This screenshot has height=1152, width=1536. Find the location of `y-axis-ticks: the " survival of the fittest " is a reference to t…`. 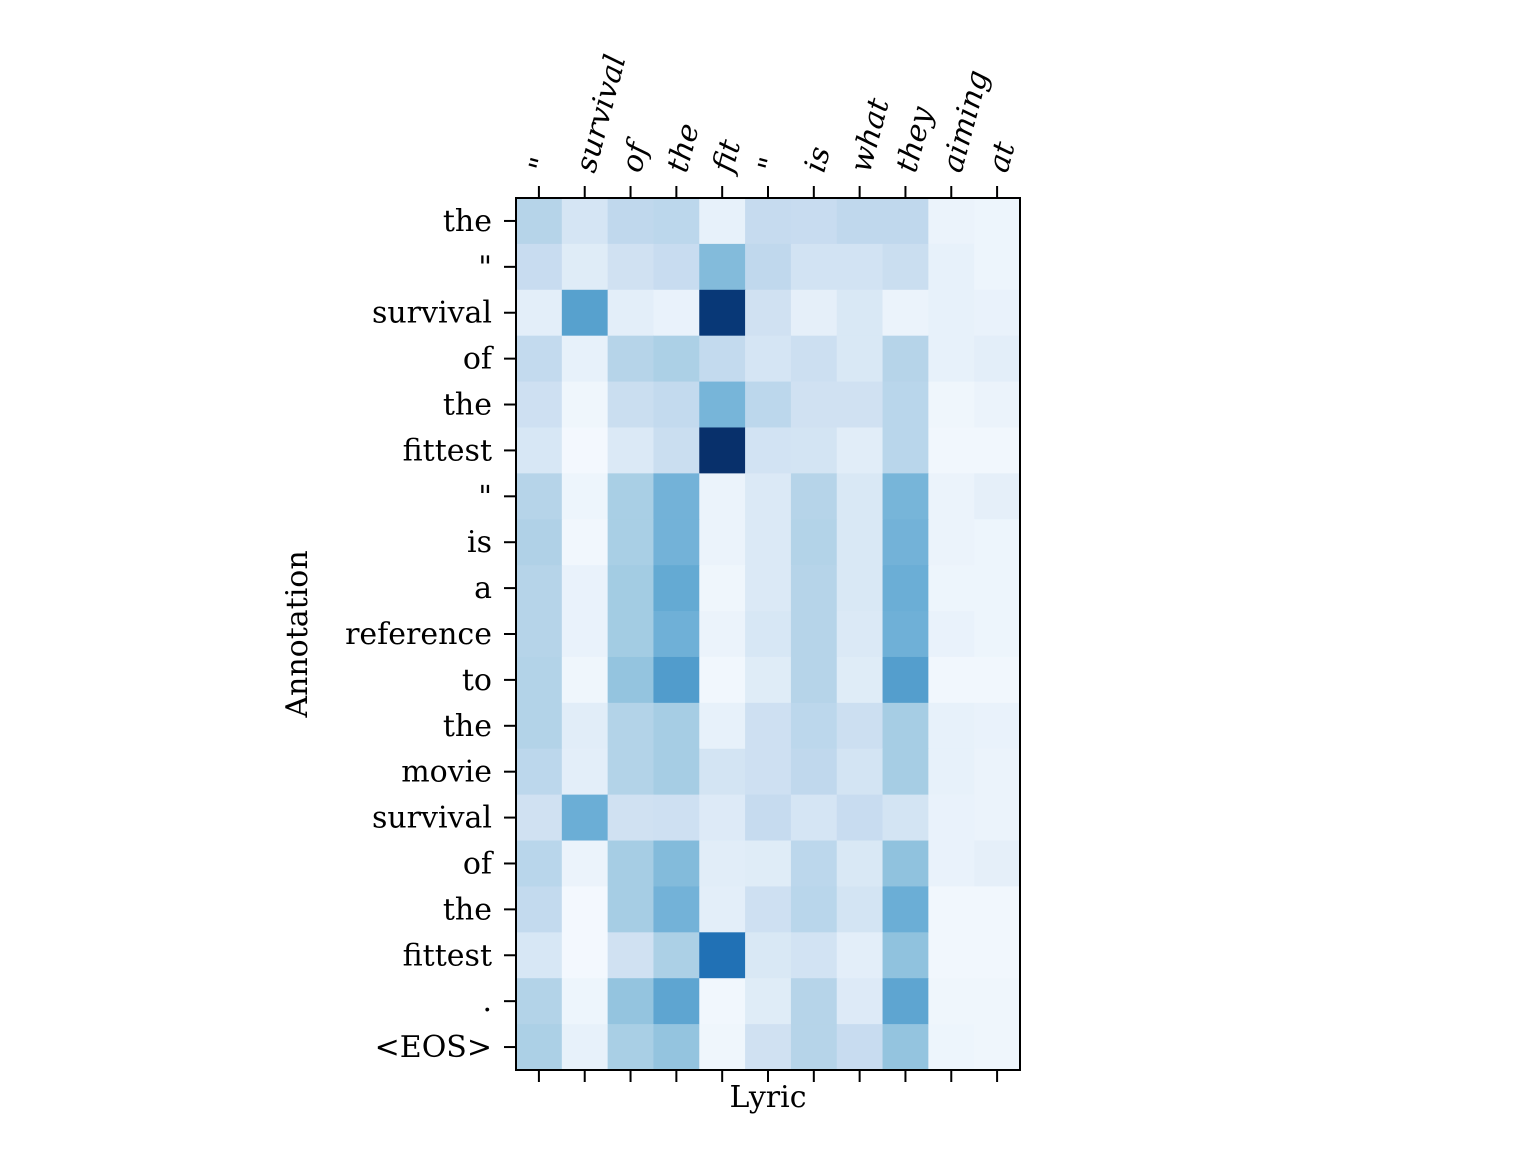

y-axis-ticks: the " survival of the fittest " is a reference to t… is located at coordinates (430, 634).